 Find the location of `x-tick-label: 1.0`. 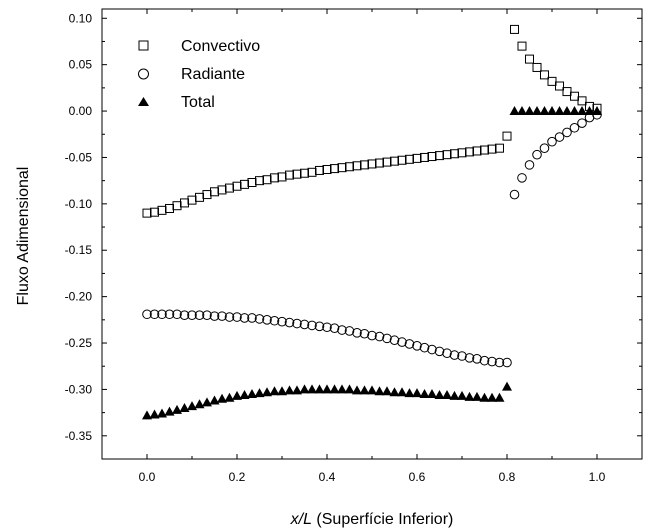

x-tick-label: 1.0 is located at coordinates (597, 477).